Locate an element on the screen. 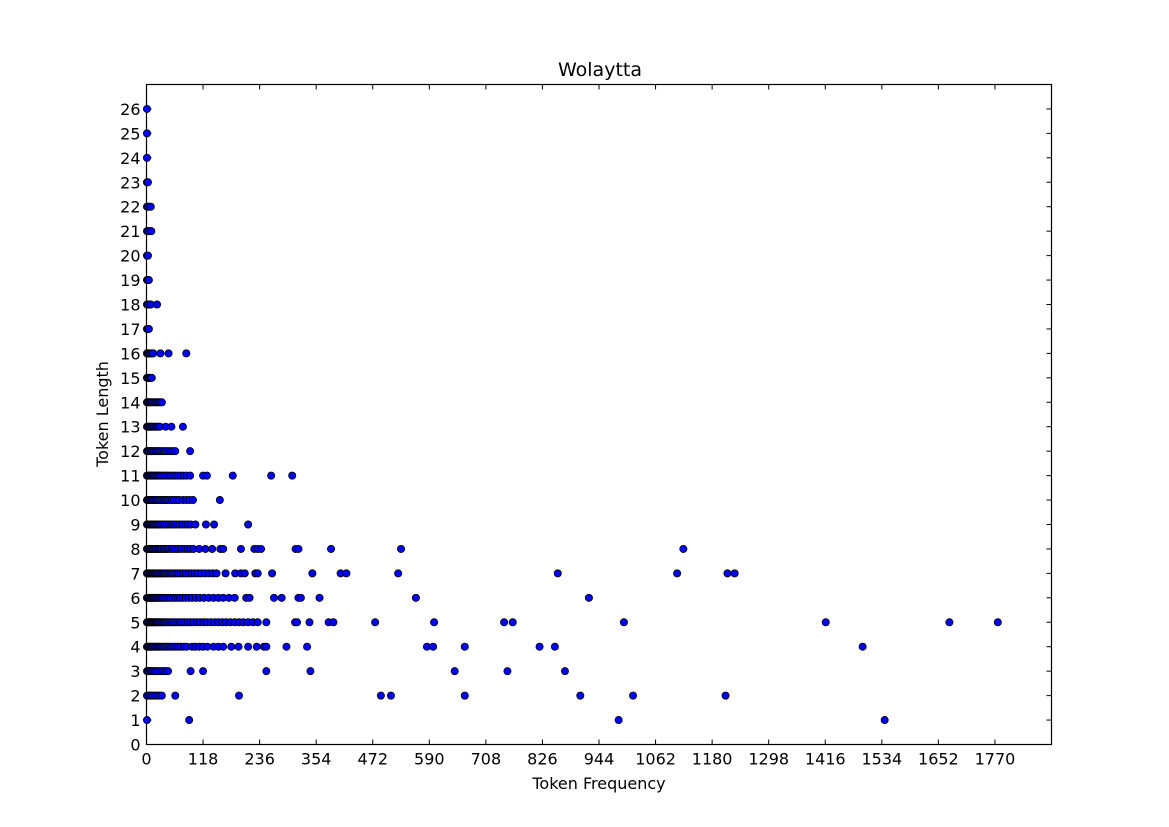  y-tick-label: 13 is located at coordinates (130, 427).